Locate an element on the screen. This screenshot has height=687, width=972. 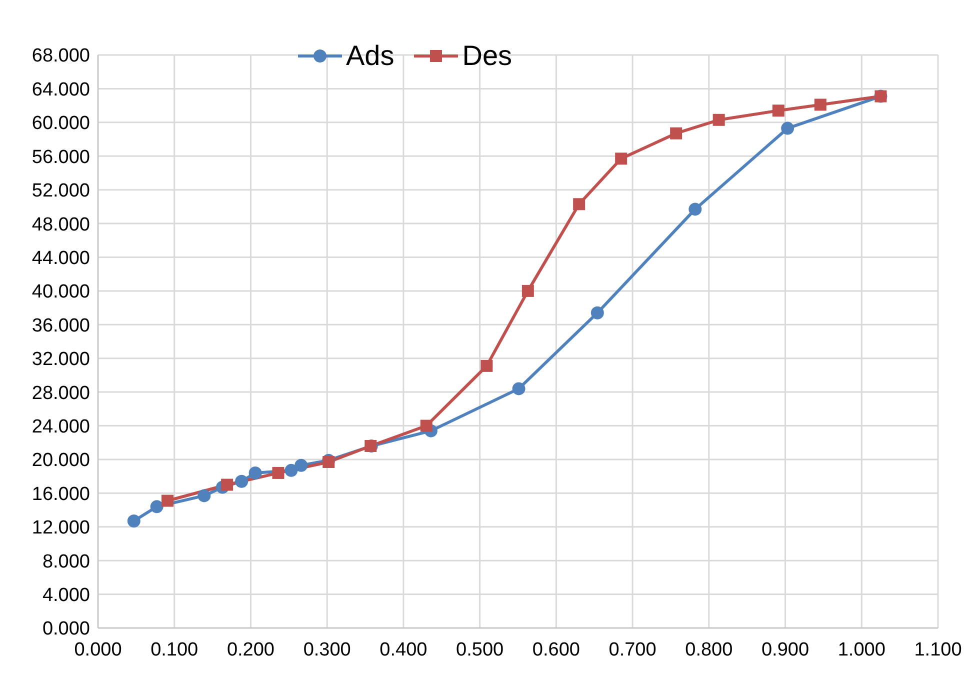
x-tick-label: 1.100 is located at coordinates (938, 649).